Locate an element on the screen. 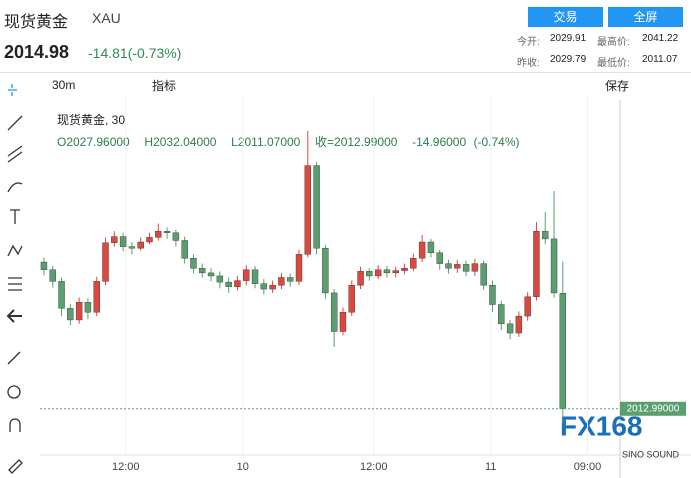  x-tick-label: 10 is located at coordinates (243, 467).